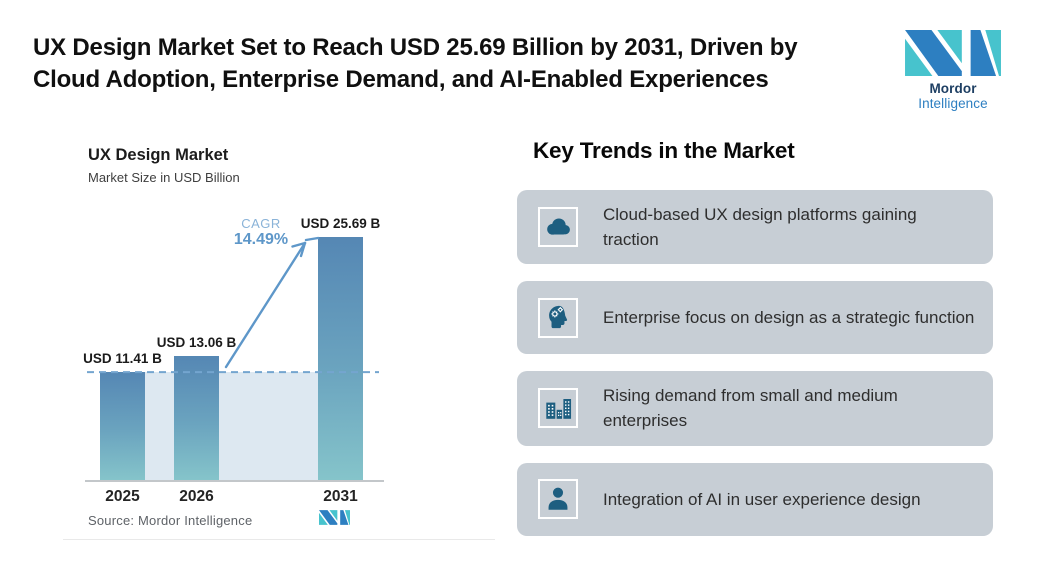  I want to click on mordor-logo-mark-icon, so click(953, 53).